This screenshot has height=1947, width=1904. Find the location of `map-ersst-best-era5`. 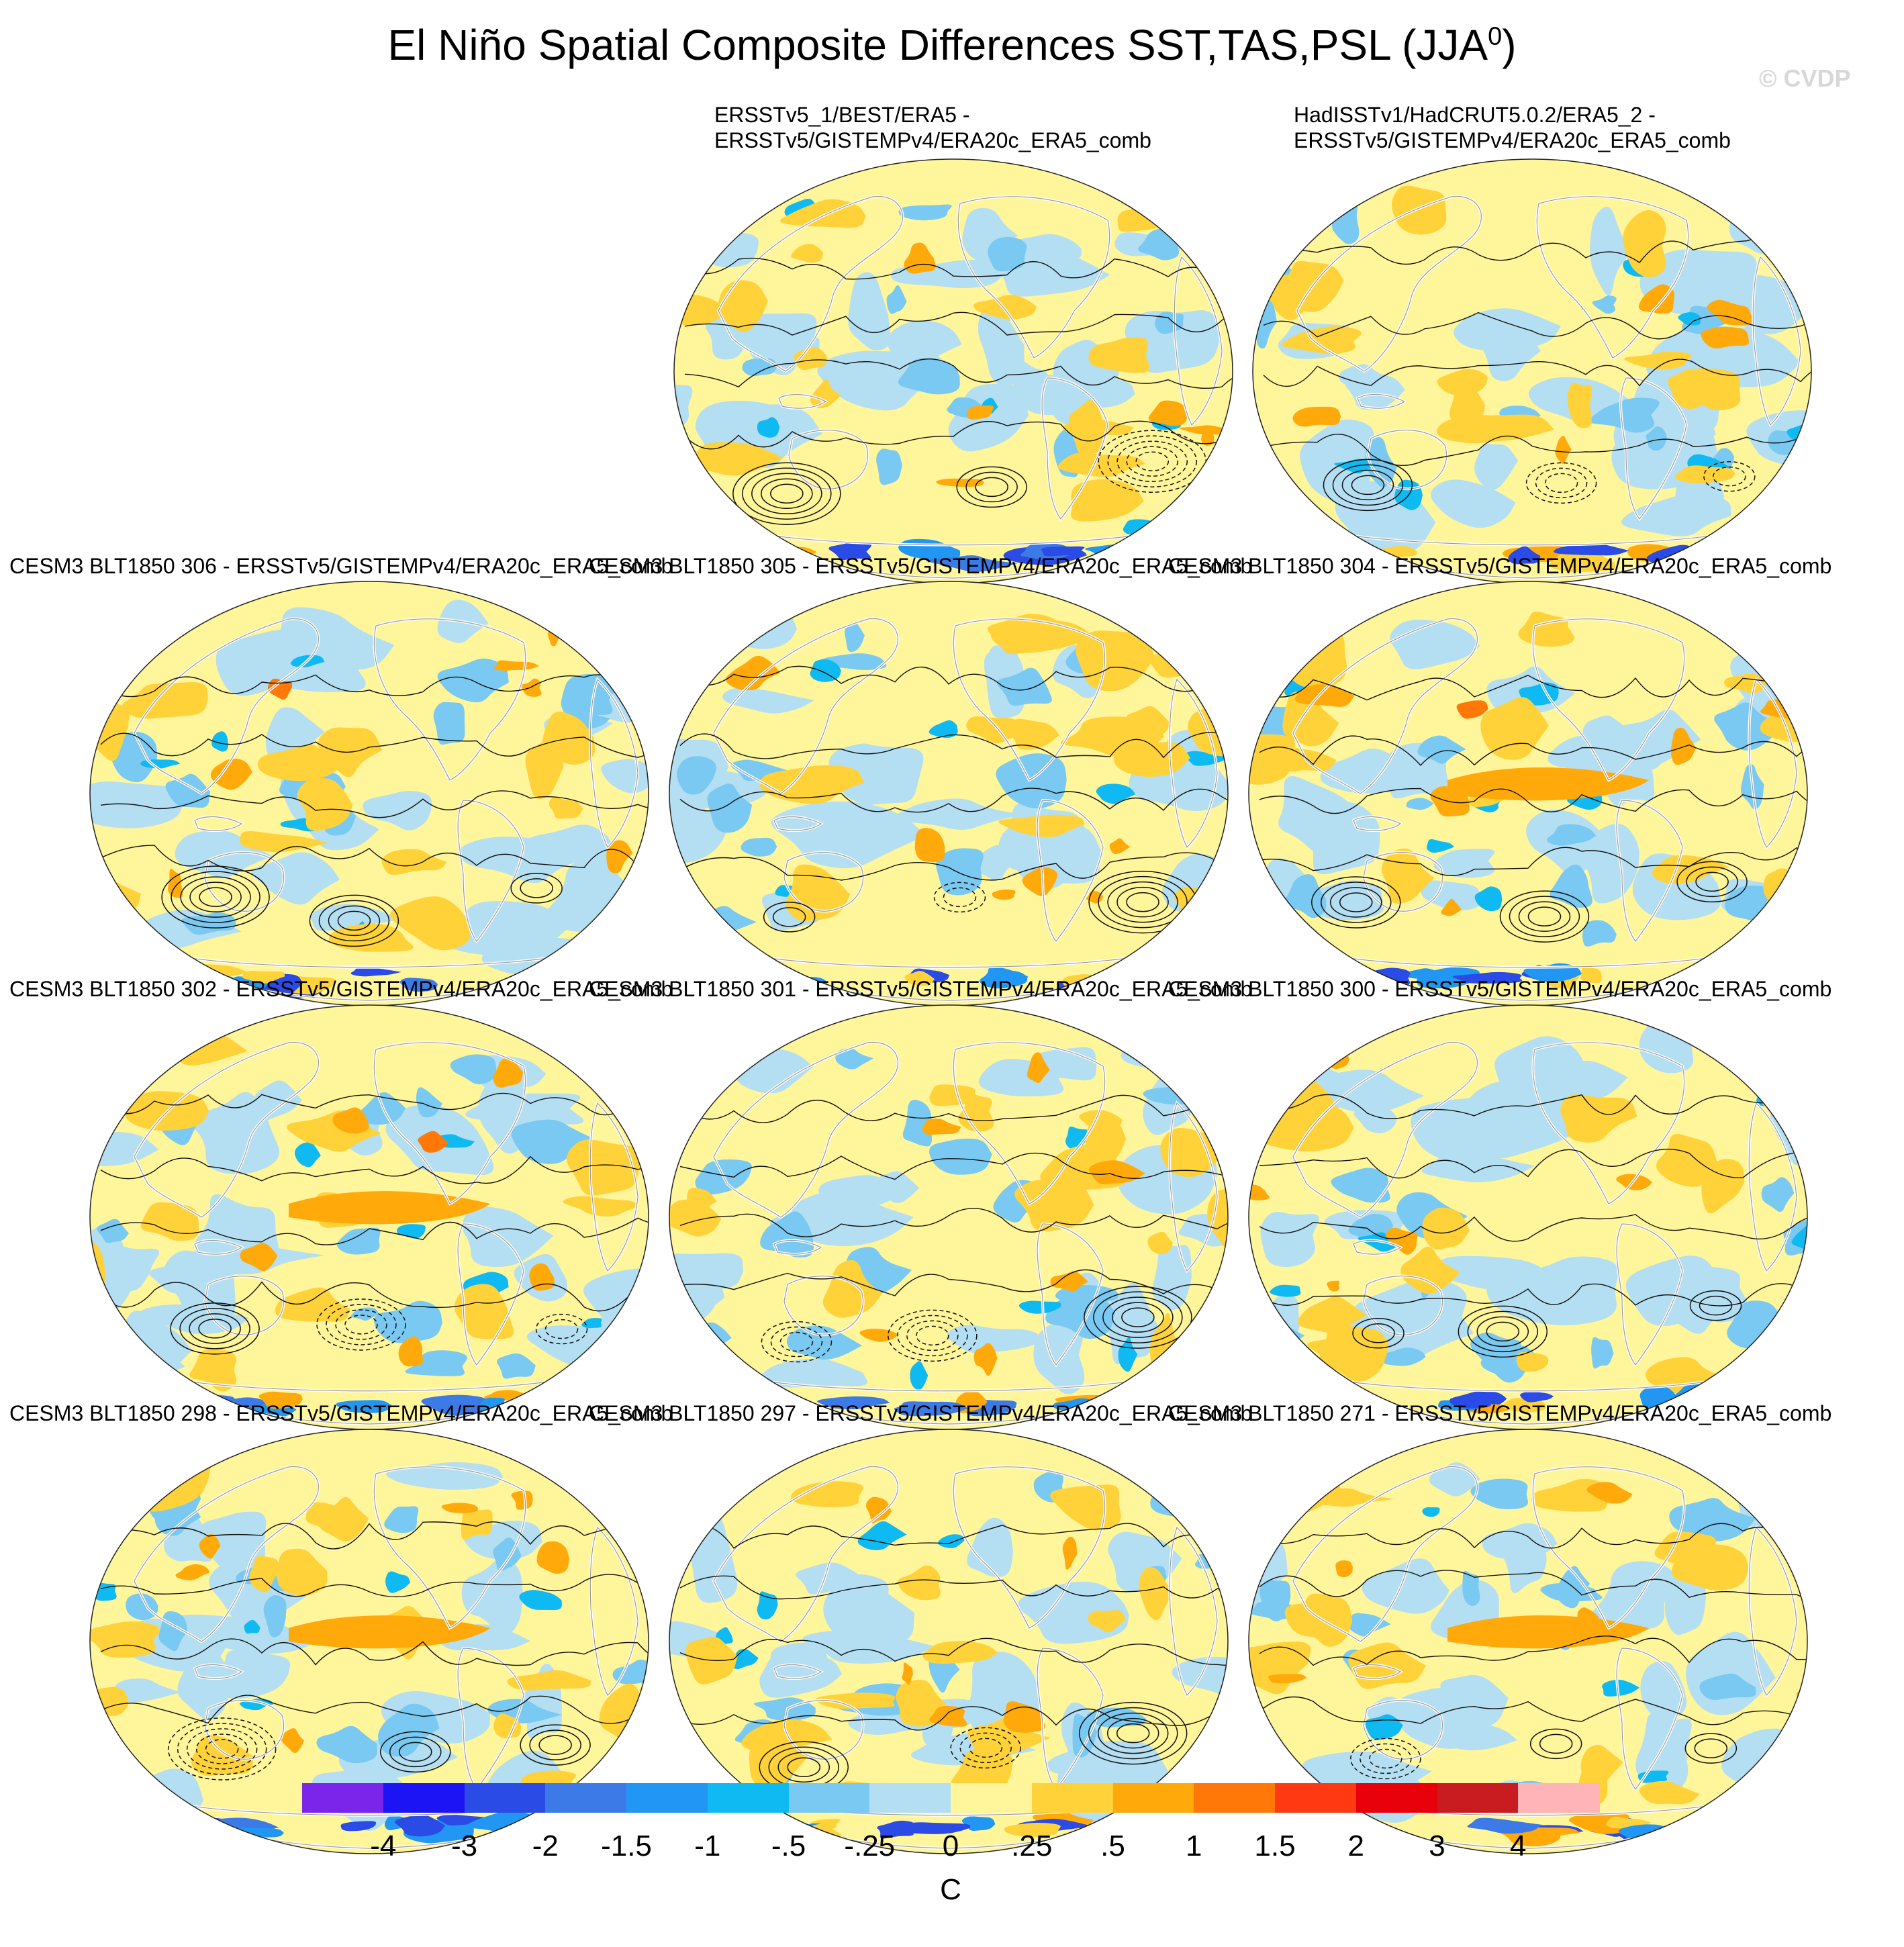

map-ersst-best-era5 is located at coordinates (953, 371).